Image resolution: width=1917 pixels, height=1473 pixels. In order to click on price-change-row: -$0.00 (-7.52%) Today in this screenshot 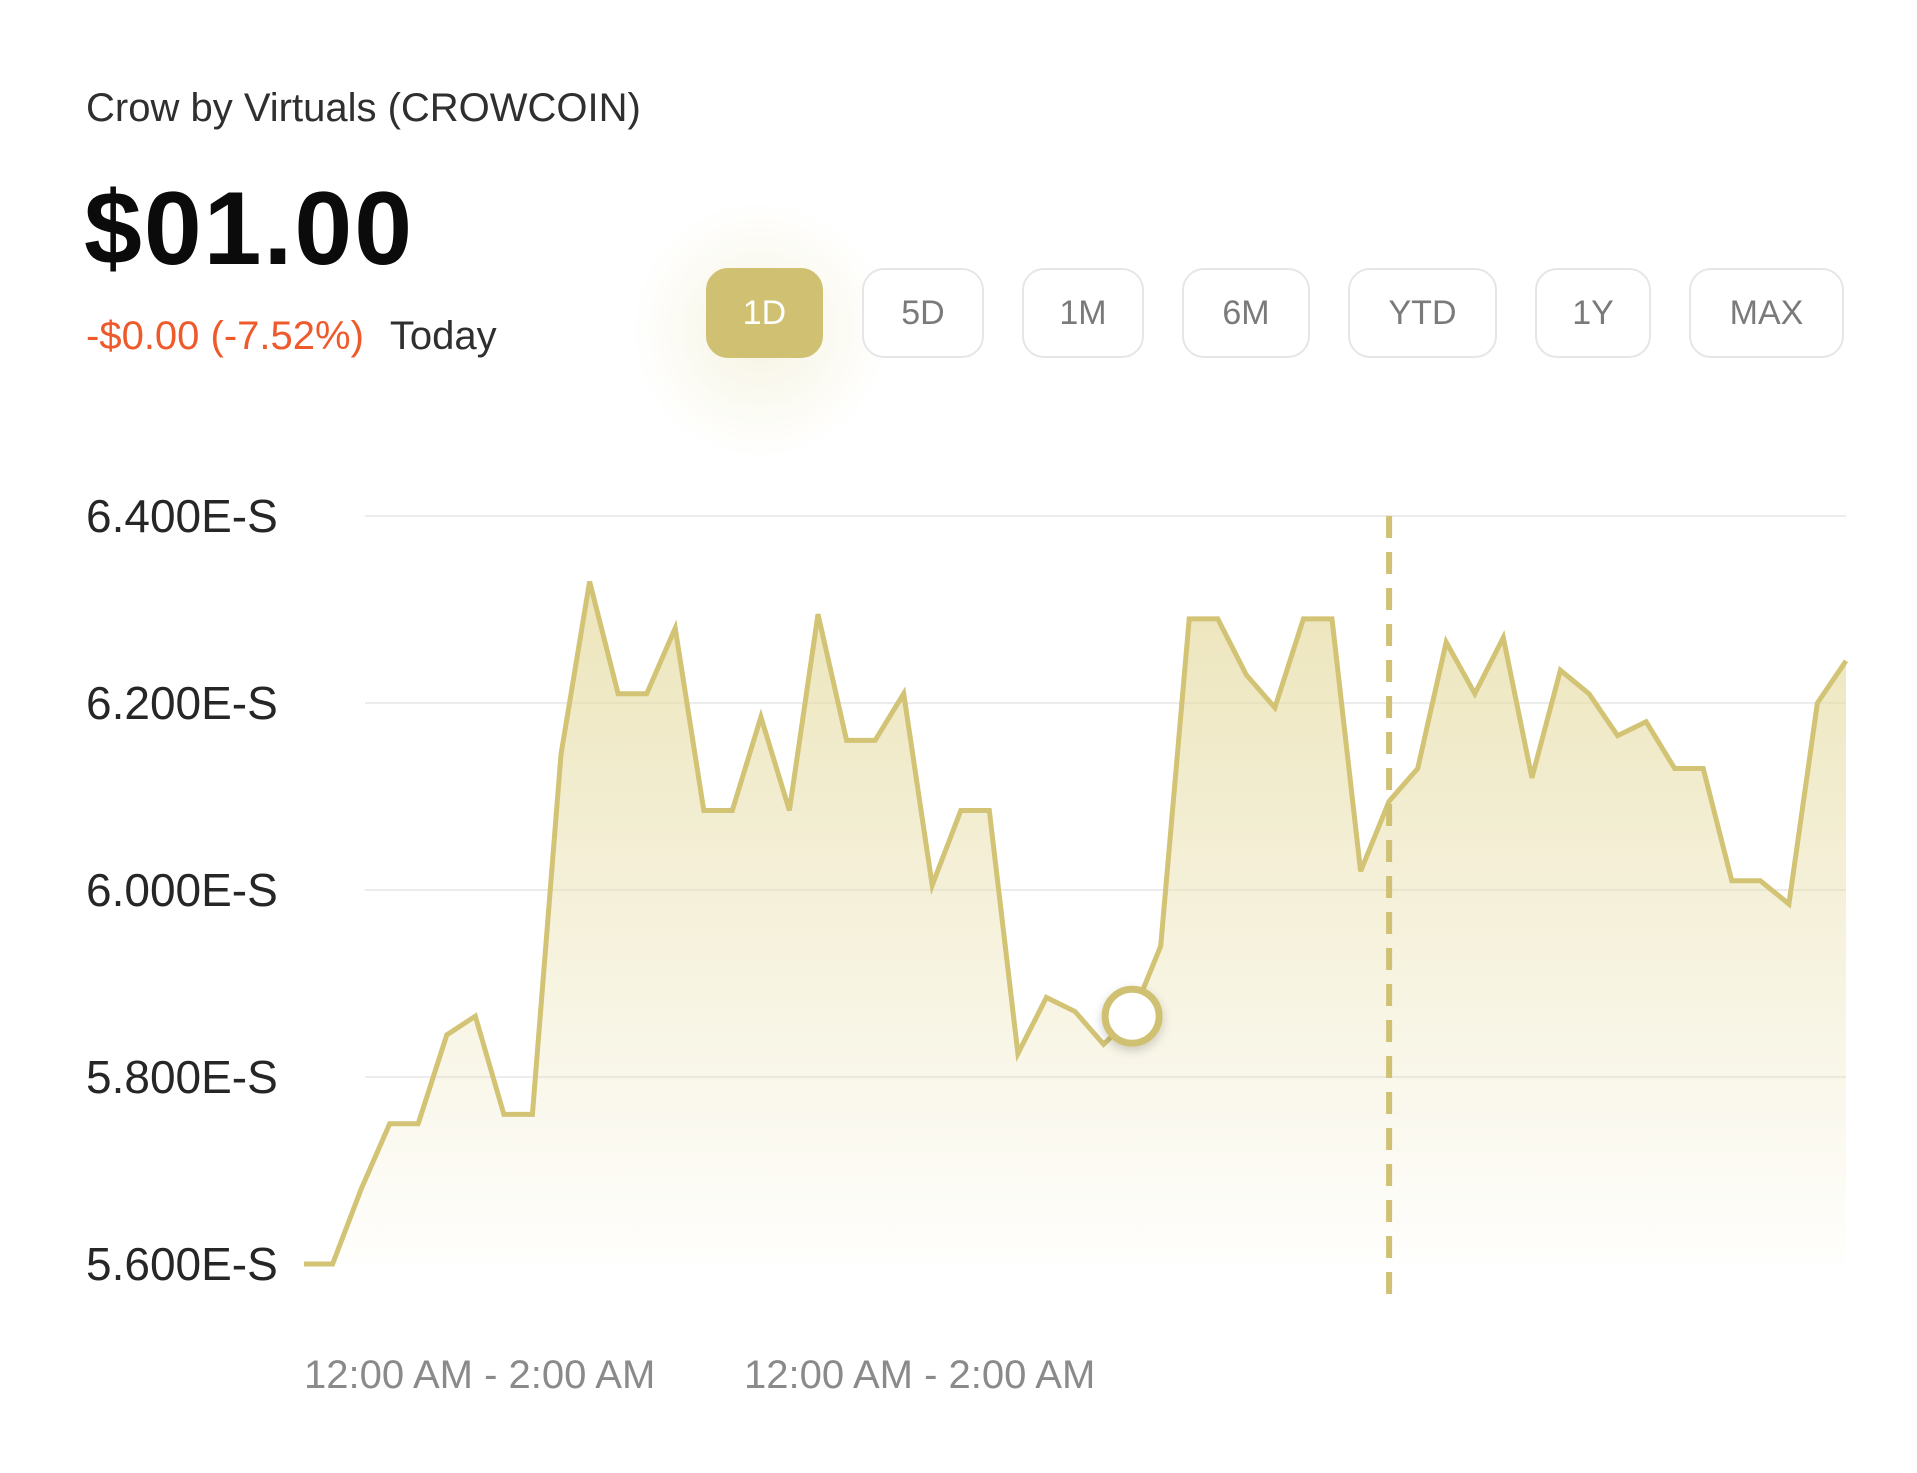, I will do `click(291, 336)`.